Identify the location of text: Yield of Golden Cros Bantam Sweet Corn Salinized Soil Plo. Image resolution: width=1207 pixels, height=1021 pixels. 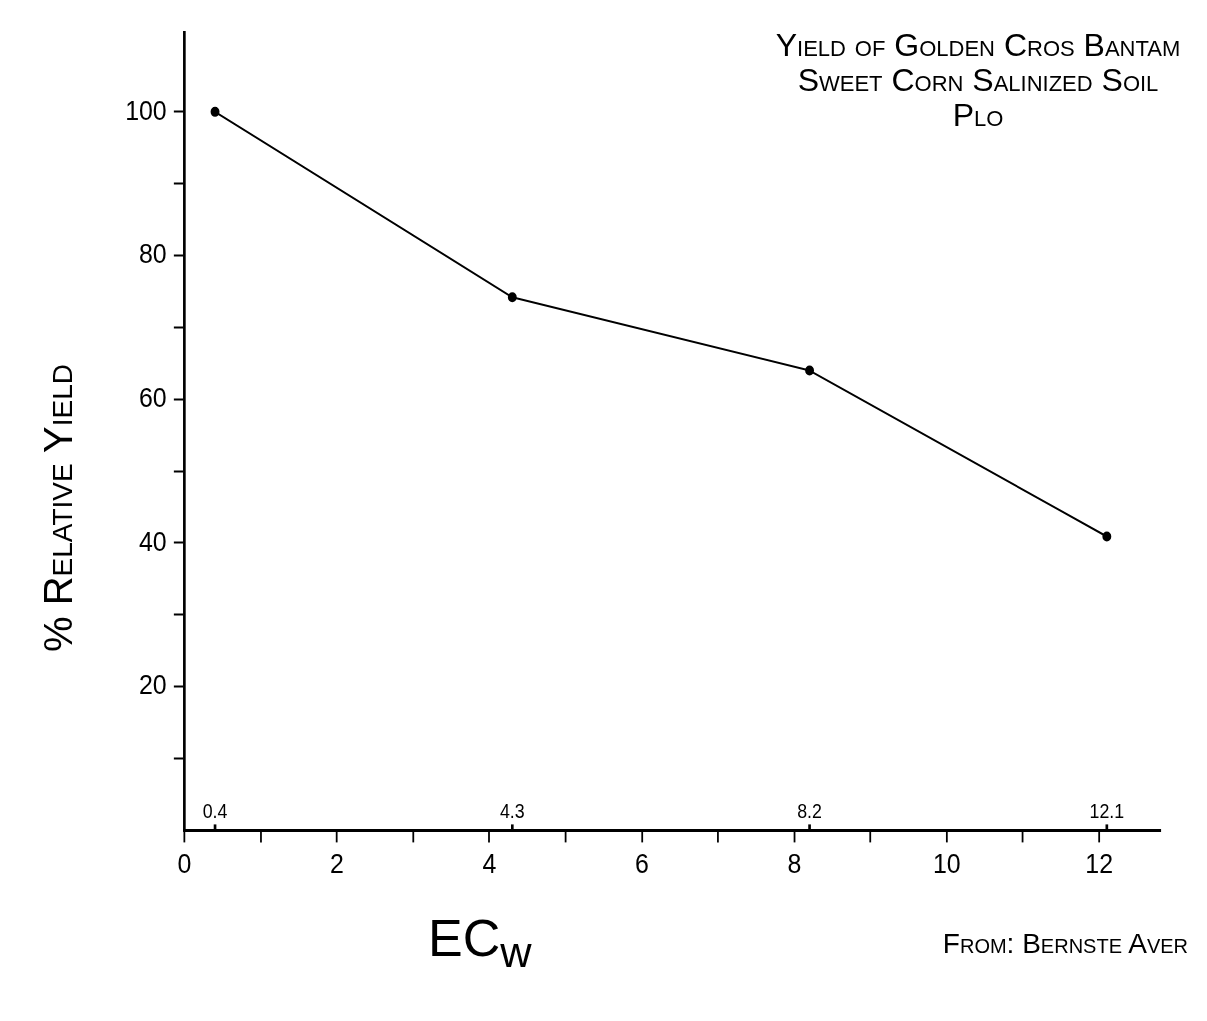
(978, 80).